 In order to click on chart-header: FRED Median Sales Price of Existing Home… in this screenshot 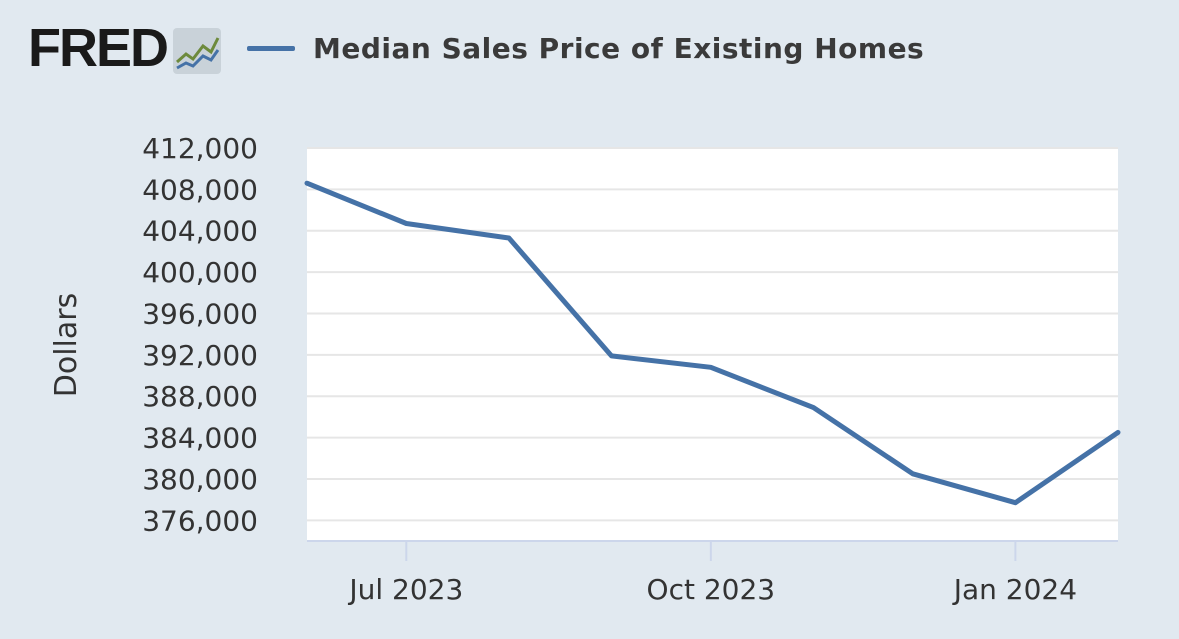, I will do `click(476, 48)`.